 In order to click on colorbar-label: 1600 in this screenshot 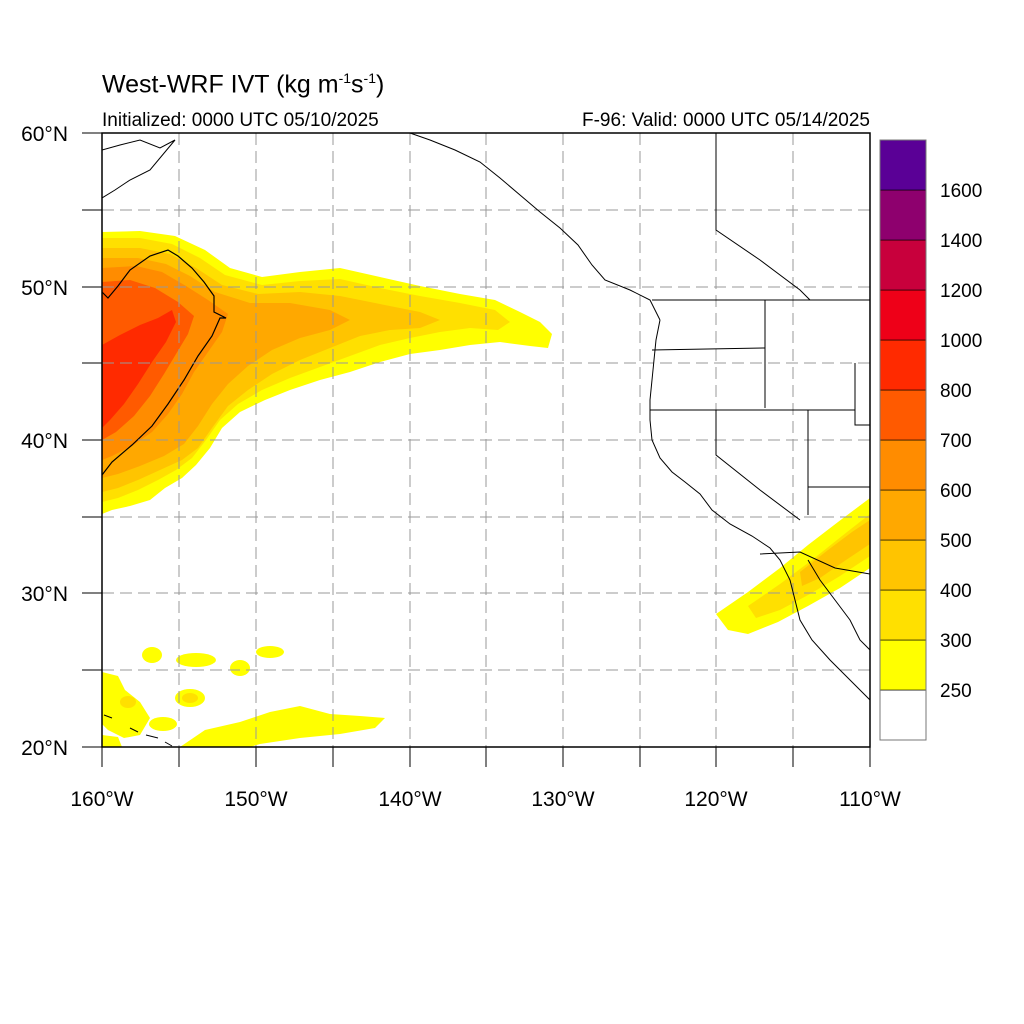, I will do `click(961, 191)`.